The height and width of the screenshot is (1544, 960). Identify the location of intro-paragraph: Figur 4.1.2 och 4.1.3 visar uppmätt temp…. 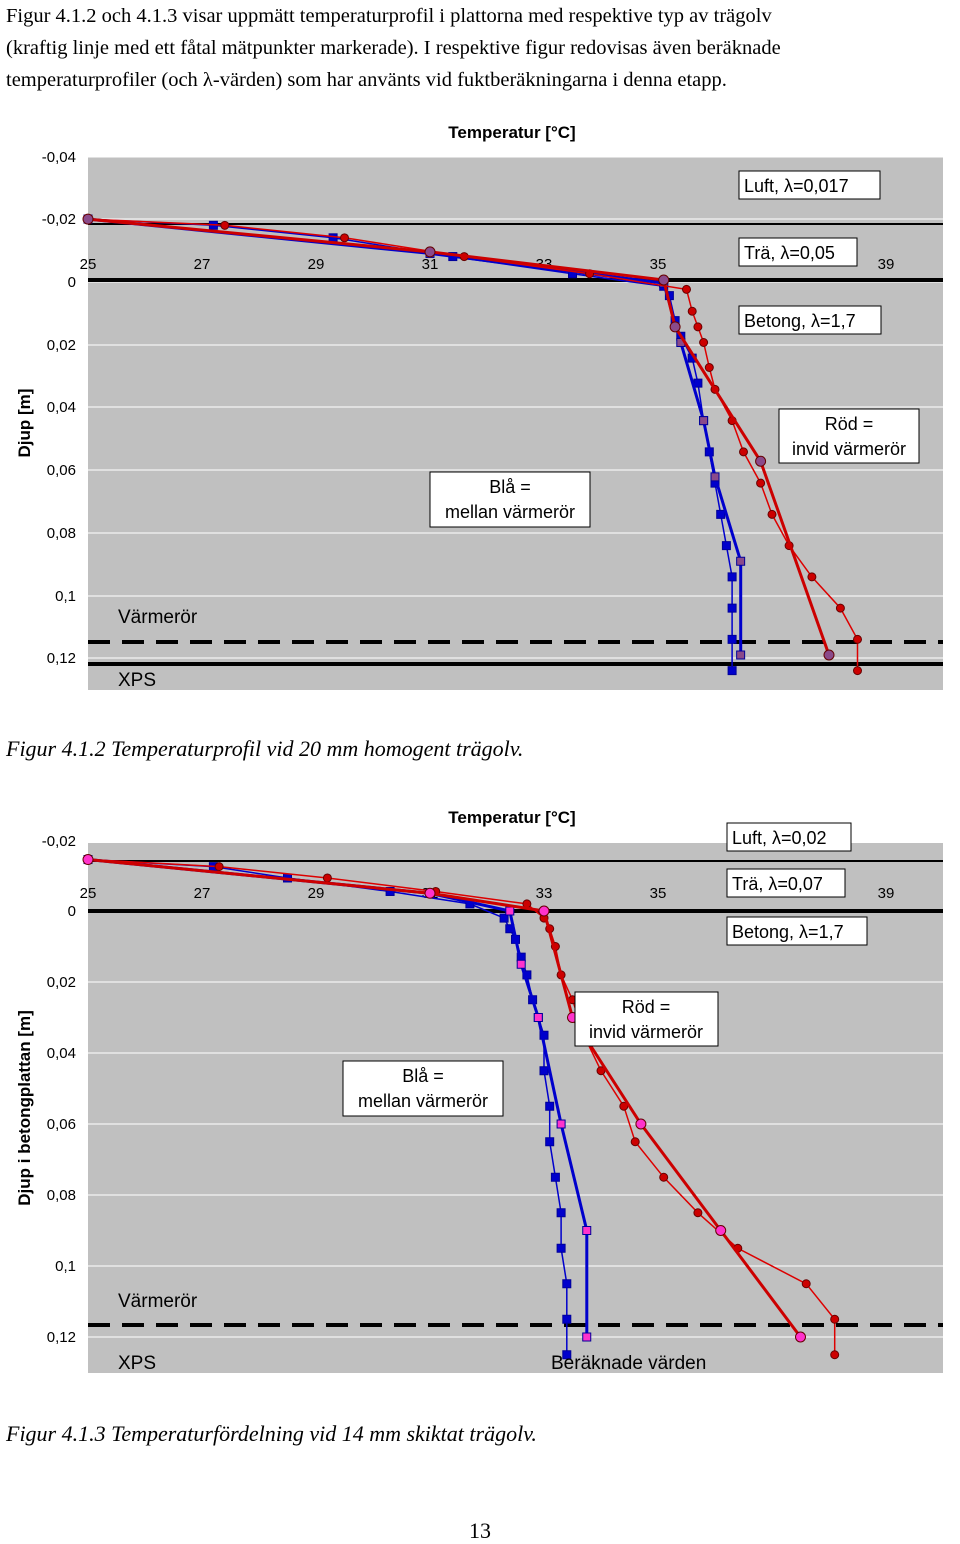
(481, 48).